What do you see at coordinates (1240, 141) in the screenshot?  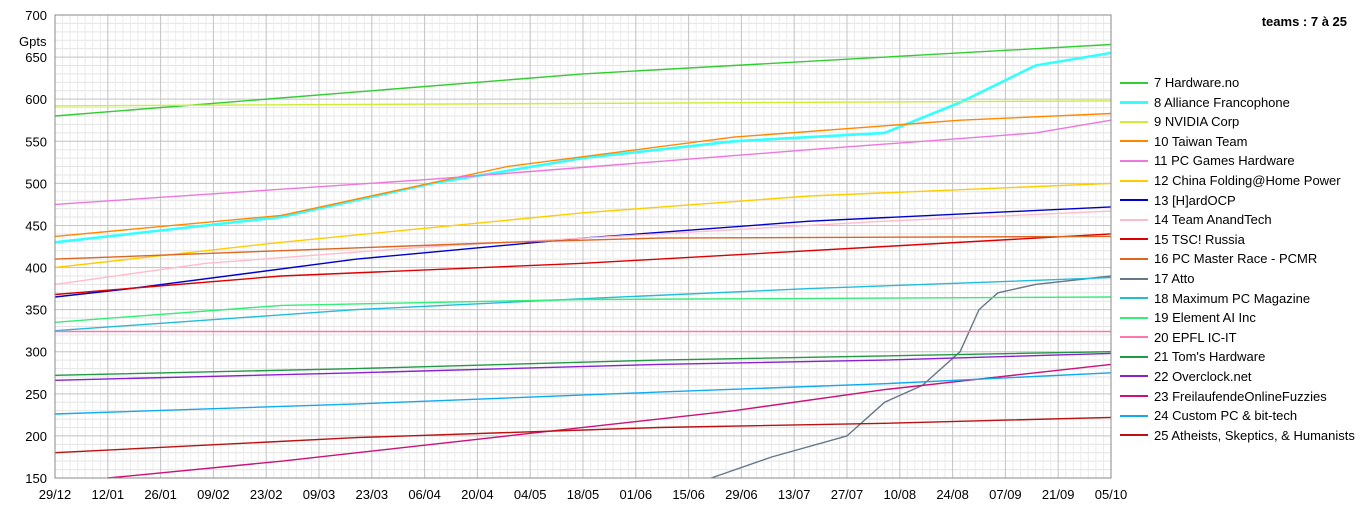 I see `legend-item: 10 Taiwan Team` at bounding box center [1240, 141].